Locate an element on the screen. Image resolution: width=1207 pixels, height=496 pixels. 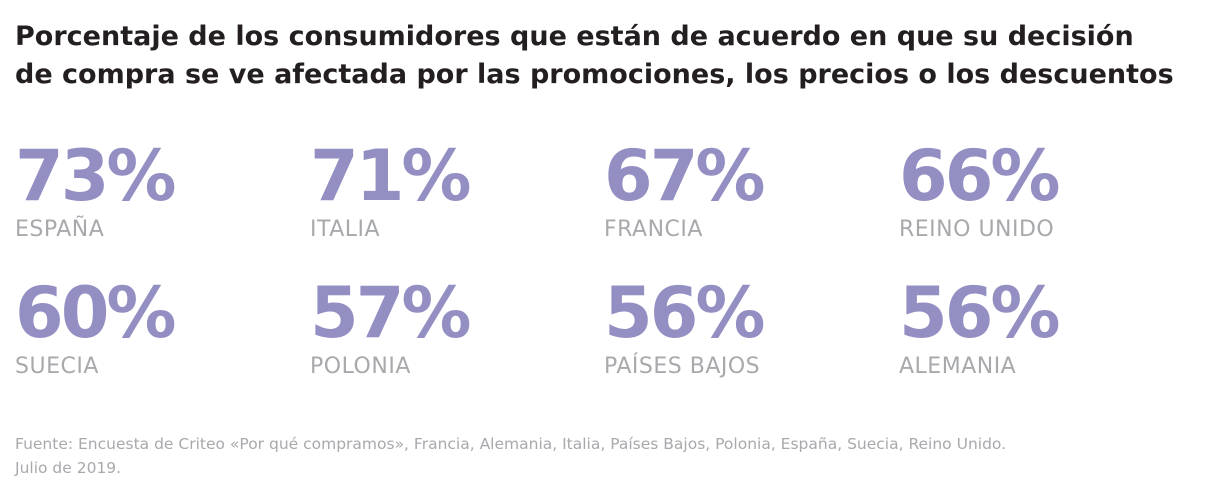
stat-italia: 71% ITALIA is located at coordinates (450, 192).